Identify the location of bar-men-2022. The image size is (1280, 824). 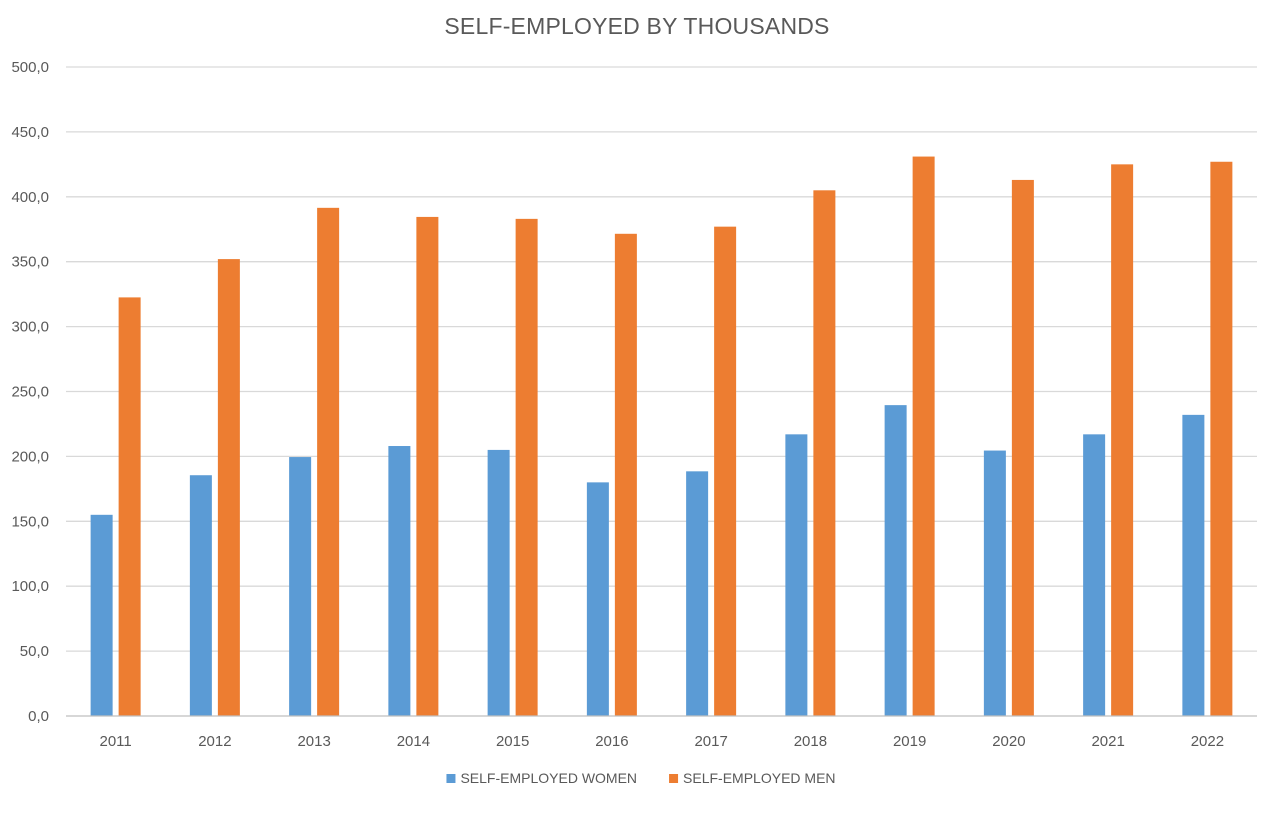
(1221, 438).